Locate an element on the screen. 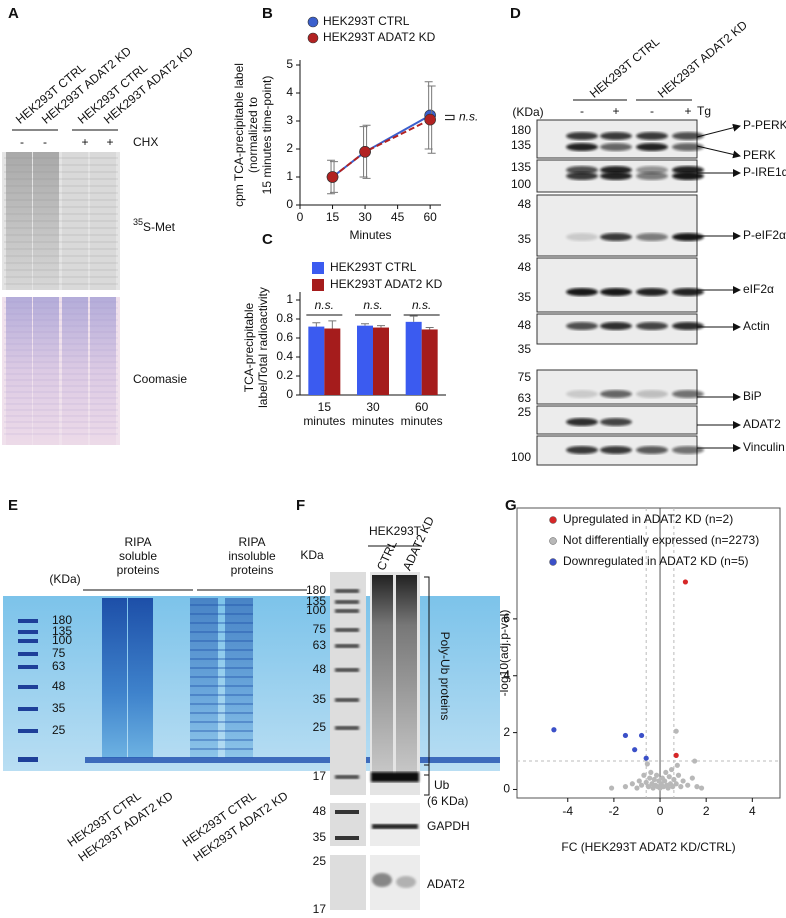  x-tick-label: 4 is located at coordinates (752, 811).